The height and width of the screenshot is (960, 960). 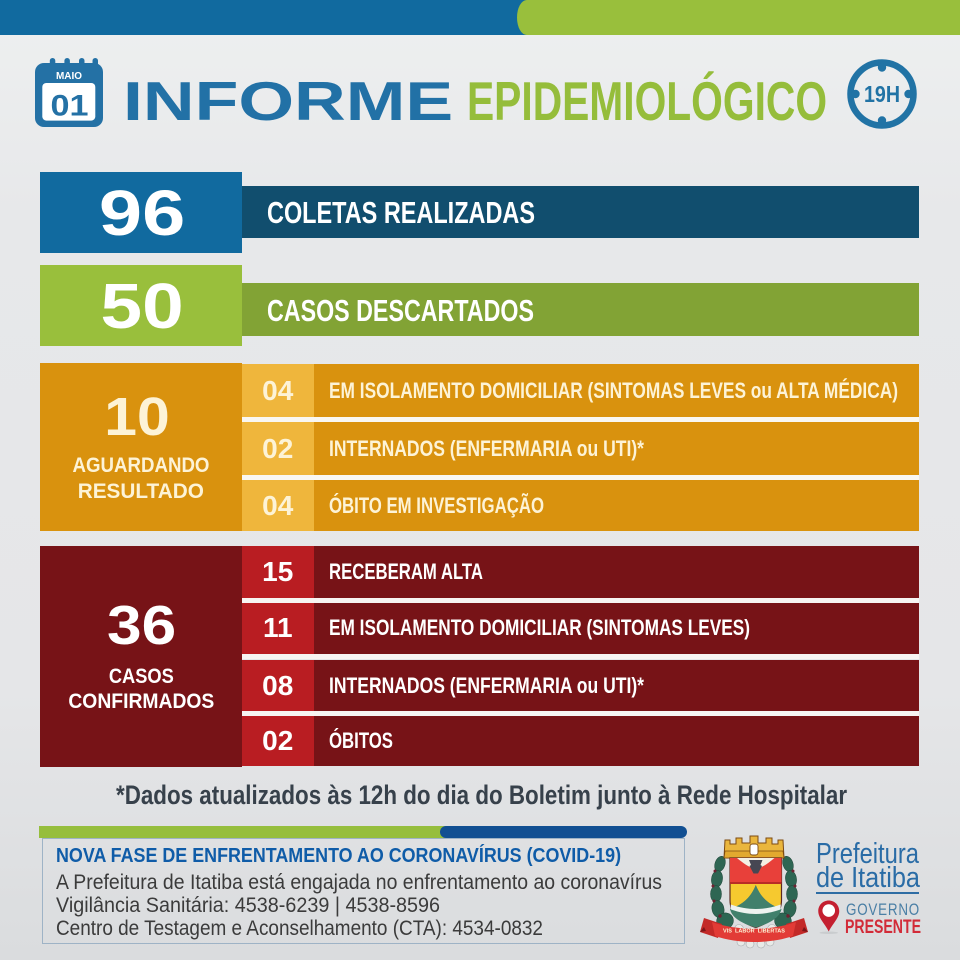 I want to click on svg-text: VIS LABOR LIBERTAS, so click(x=754, y=932).